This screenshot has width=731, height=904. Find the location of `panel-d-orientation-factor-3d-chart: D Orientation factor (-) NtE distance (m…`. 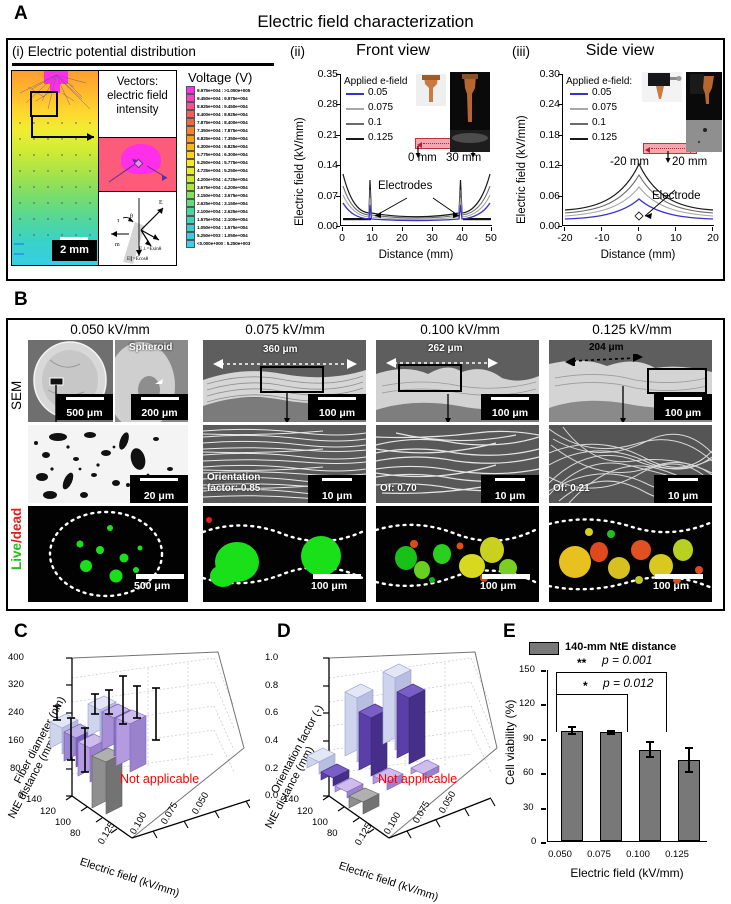

panel-d-orientation-factor-3d-chart: D Orientation factor (-) NtE distance (m… is located at coordinates (371, 762).